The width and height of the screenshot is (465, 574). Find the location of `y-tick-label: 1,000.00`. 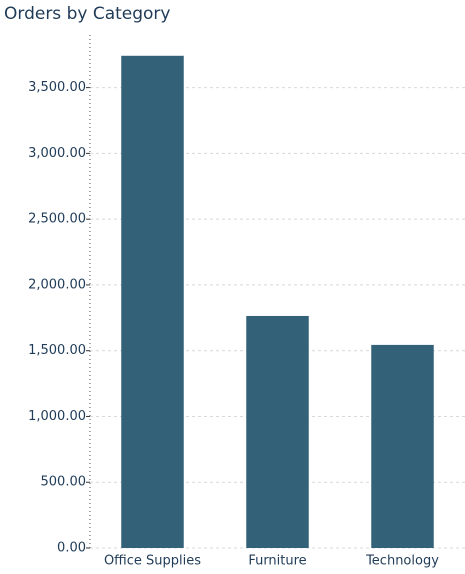

y-tick-label: 1,000.00 is located at coordinates (57, 416).